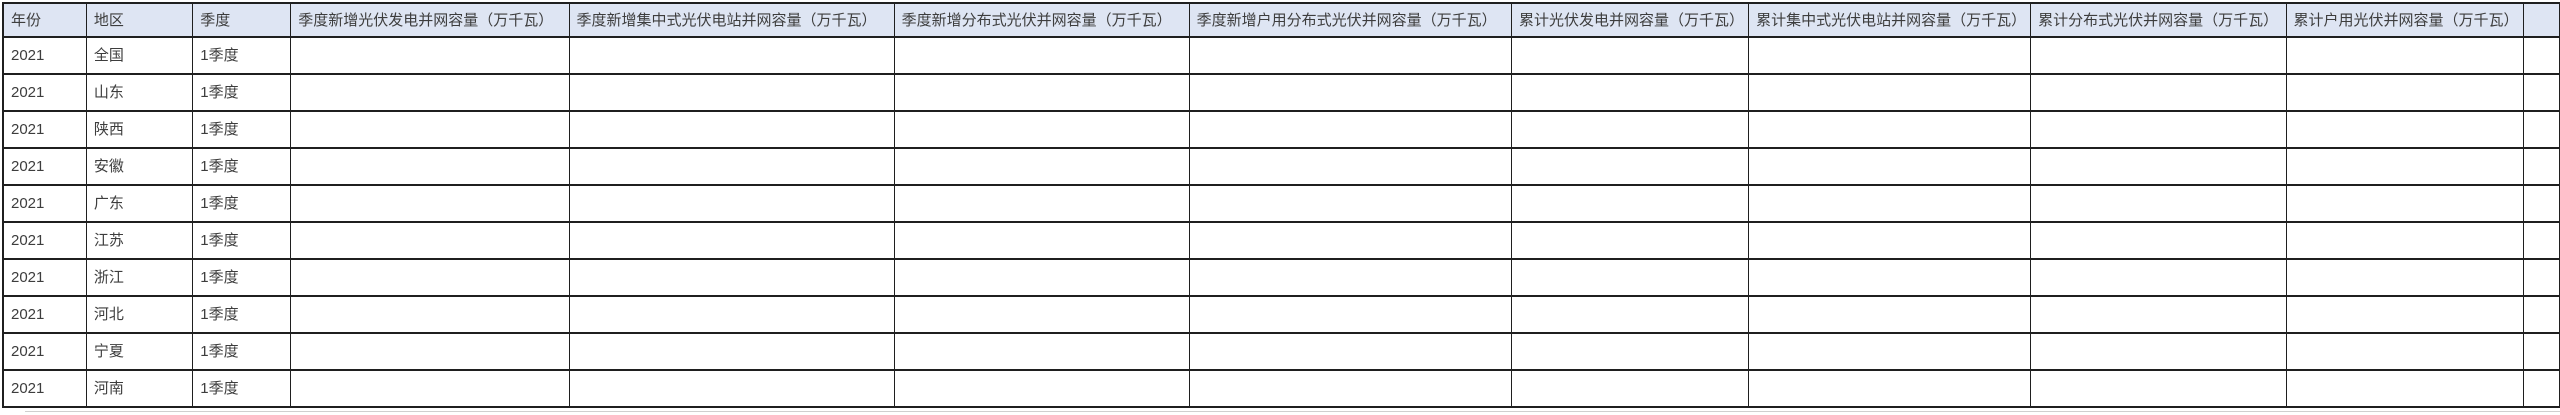 The image size is (2560, 415). I want to click on region-cell: 安徽, so click(140, 167).